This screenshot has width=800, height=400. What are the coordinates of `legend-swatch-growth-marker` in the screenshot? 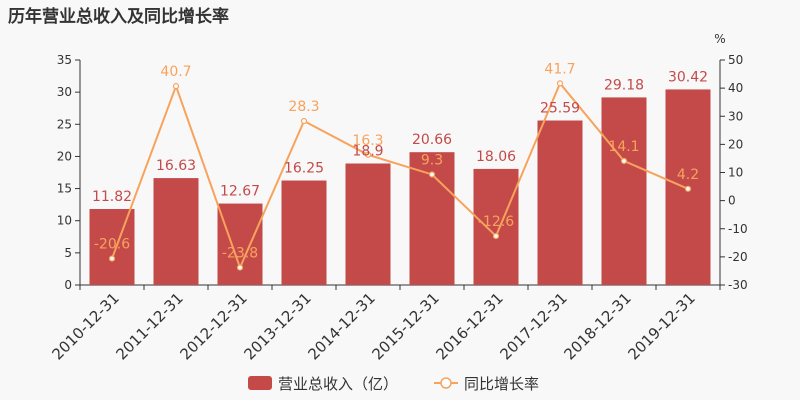 It's located at (446, 383).